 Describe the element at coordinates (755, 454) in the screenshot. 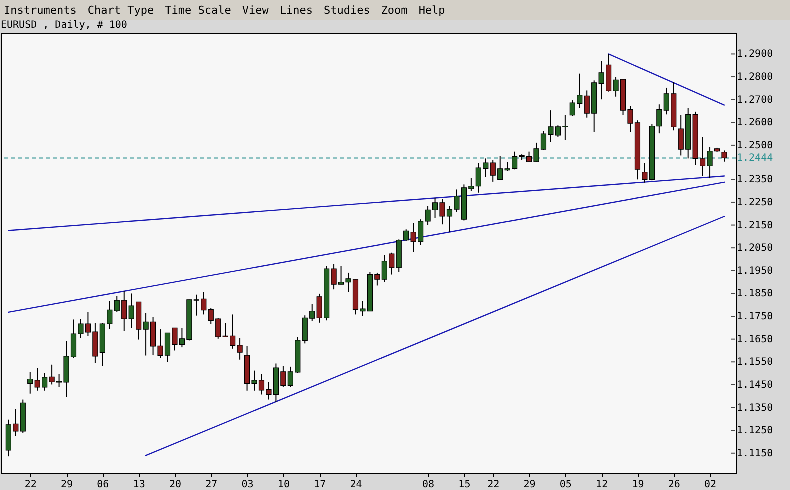

I see `y-tick-label: 1.1150` at that location.